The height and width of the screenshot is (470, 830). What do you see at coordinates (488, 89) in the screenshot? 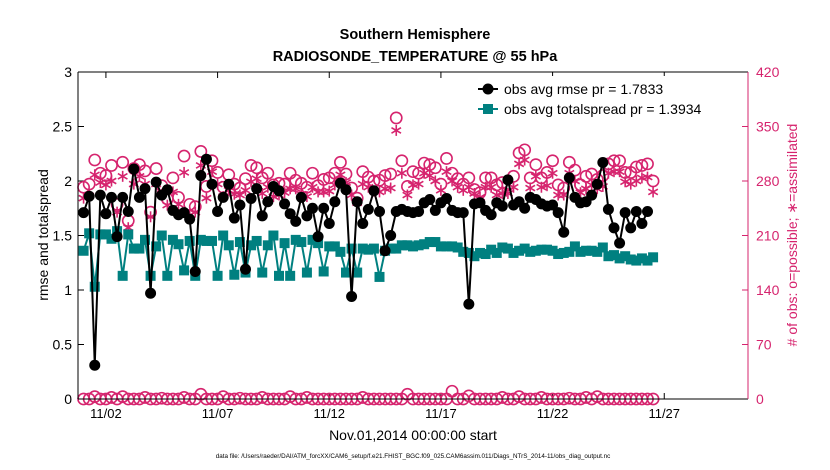
I see `legend-rmse-marker` at bounding box center [488, 89].